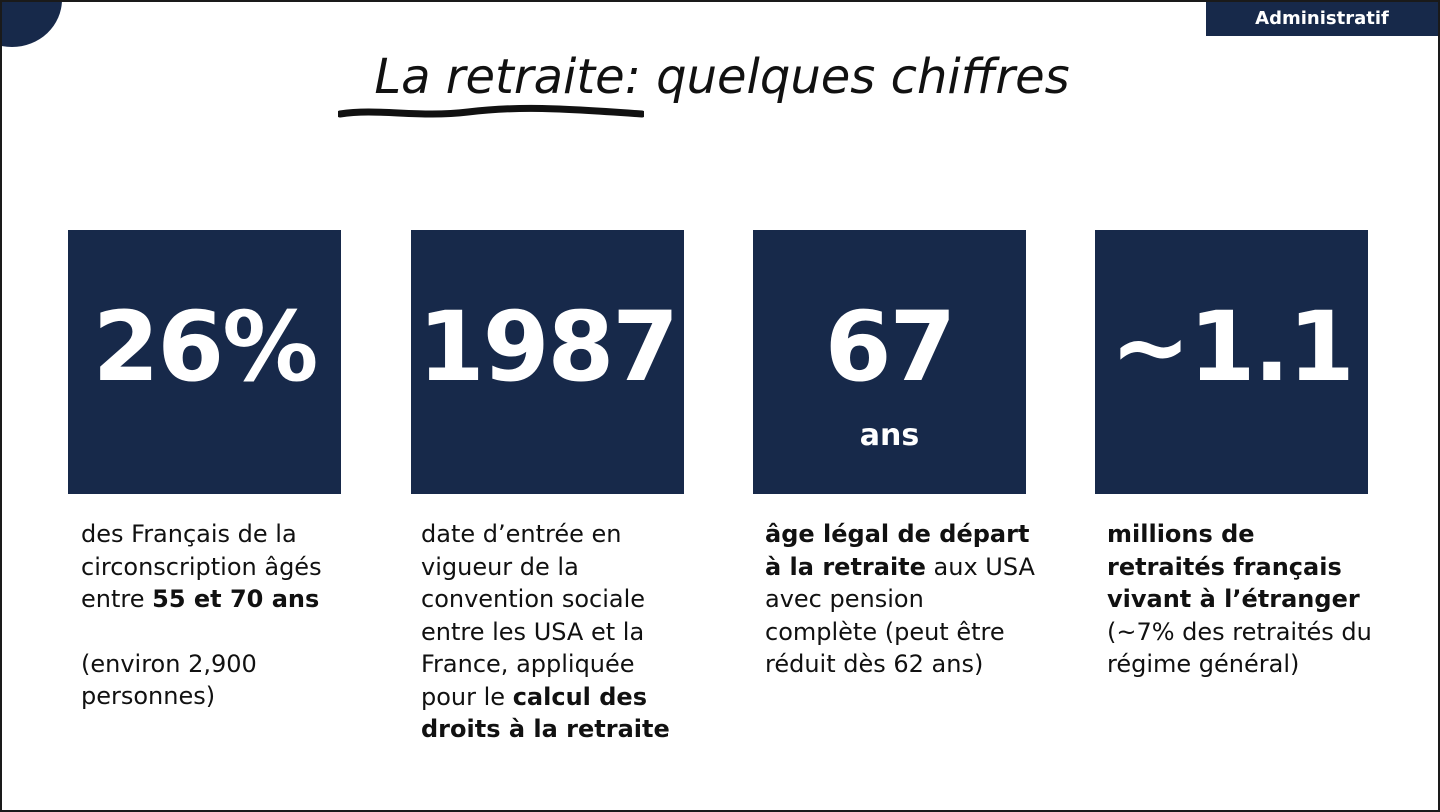  I want to click on slide-title: La retraite: quelques chiffres, so click(722, 77).